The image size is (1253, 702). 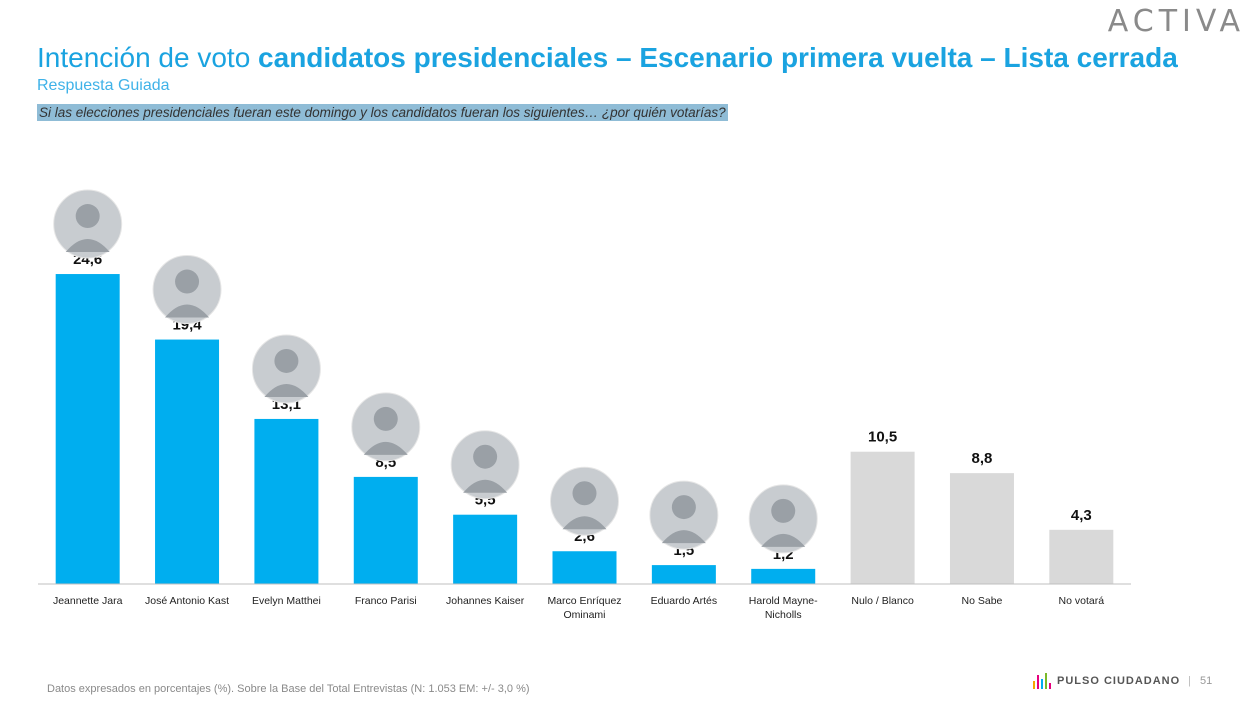 What do you see at coordinates (982, 601) in the screenshot?
I see `category-label-9: No Sabe` at bounding box center [982, 601].